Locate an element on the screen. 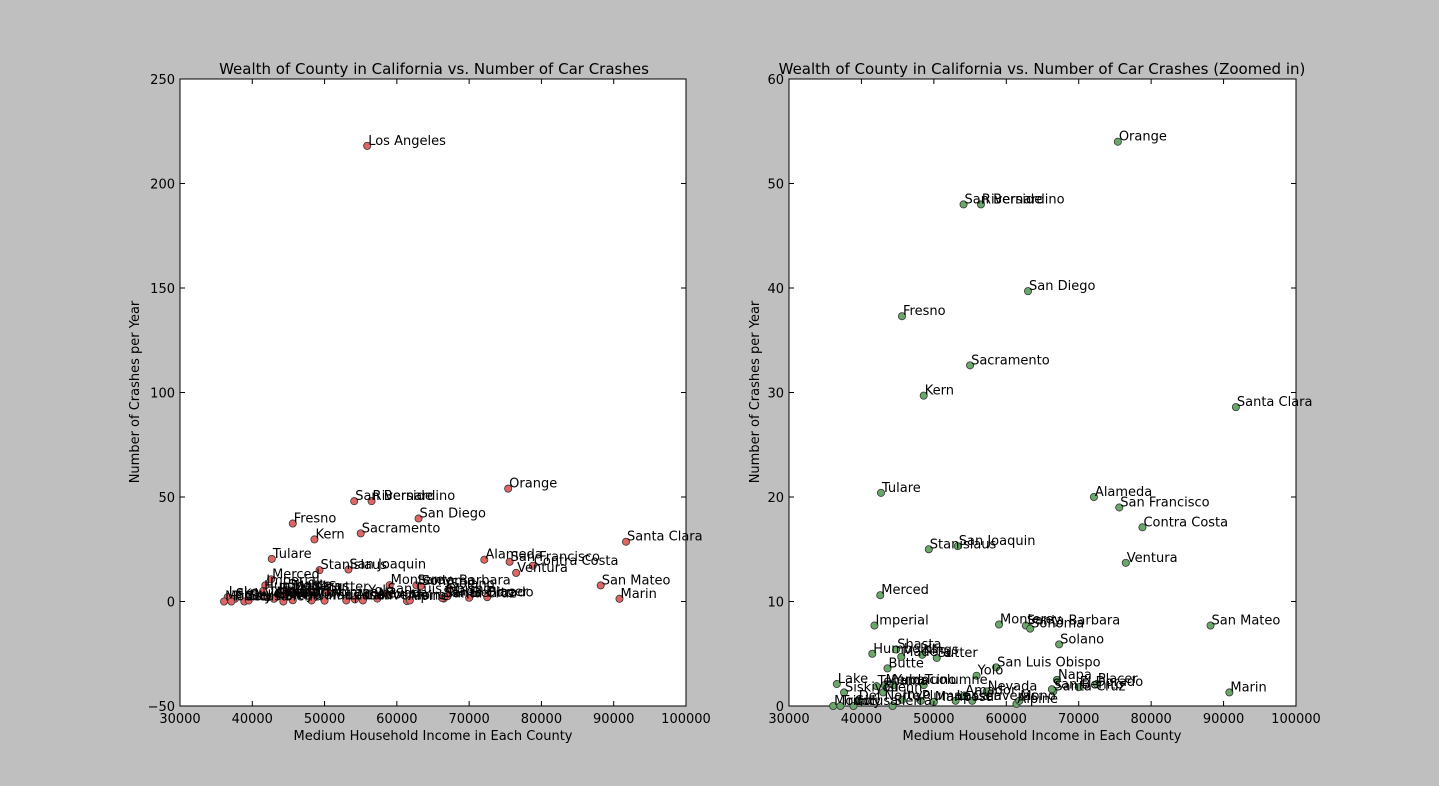 This screenshot has height=786, width=1439. point-label: Lake is located at coordinates (853, 679).